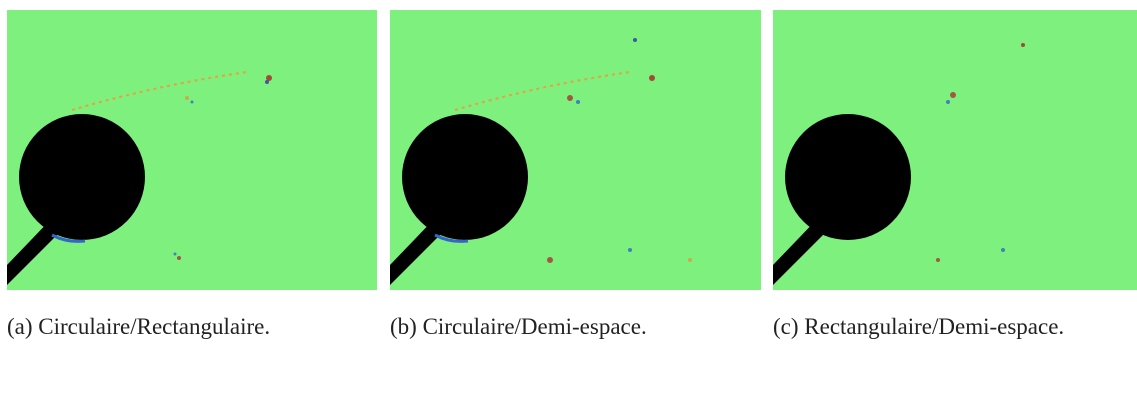  Describe the element at coordinates (518, 326) in the screenshot. I see `caption: (b) Circulaire/Demi-espace.` at that location.